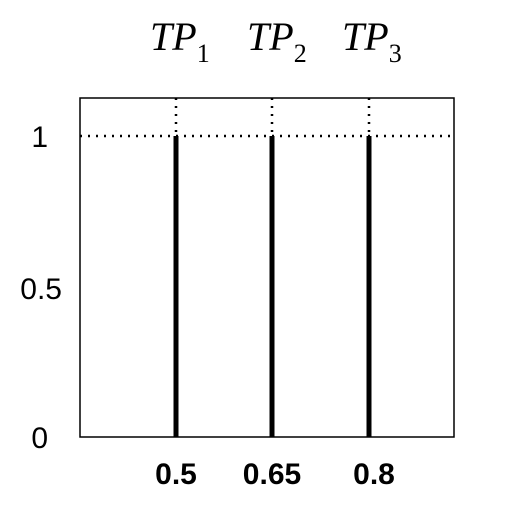  I want to click on y-tick-1: 1, so click(39, 137).